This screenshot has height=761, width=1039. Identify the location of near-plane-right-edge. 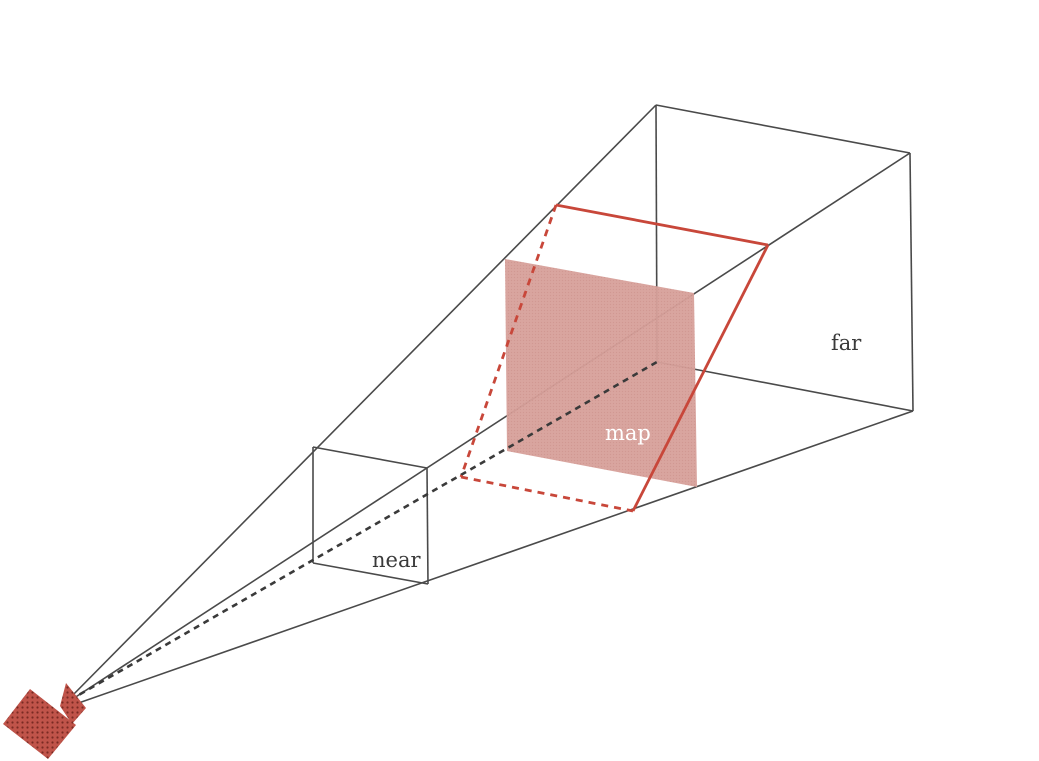
(427, 526).